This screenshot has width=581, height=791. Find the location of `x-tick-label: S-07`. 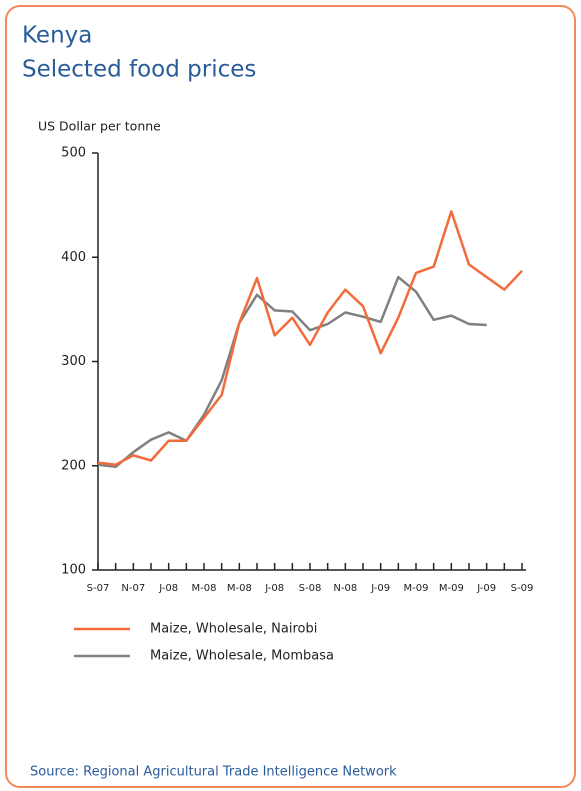

x-tick-label: S-07 is located at coordinates (98, 588).